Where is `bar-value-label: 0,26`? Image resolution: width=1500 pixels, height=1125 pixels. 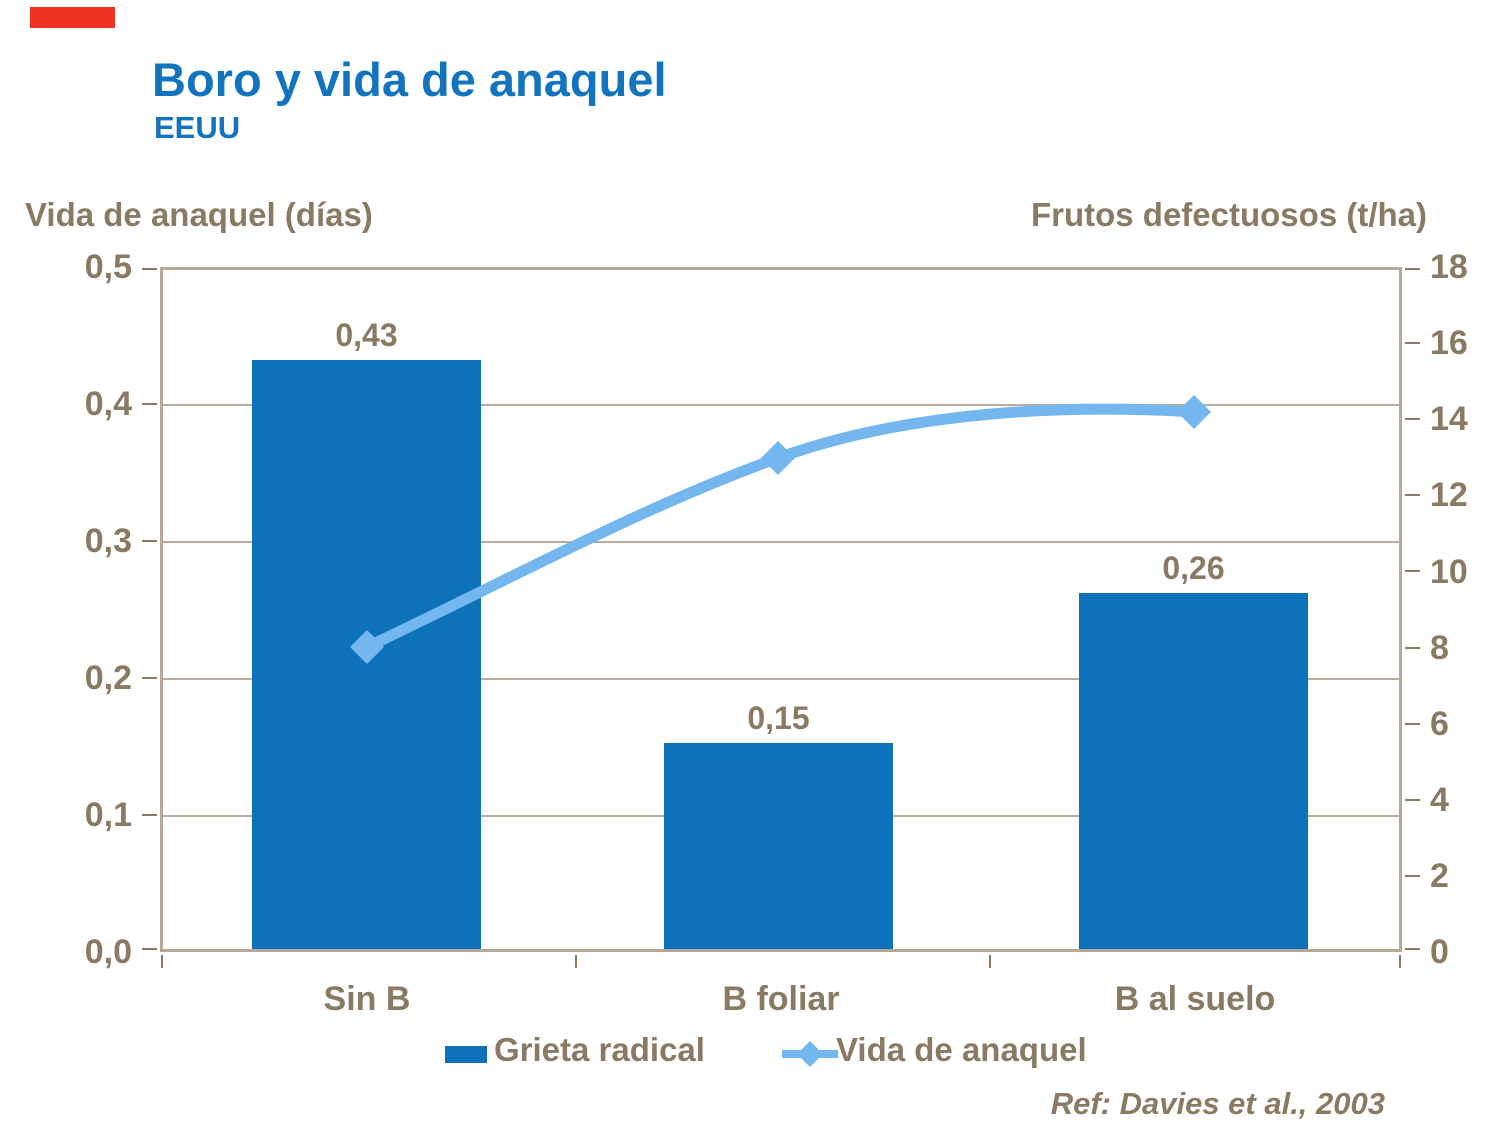
bar-value-label: 0,26 is located at coordinates (1193, 568).